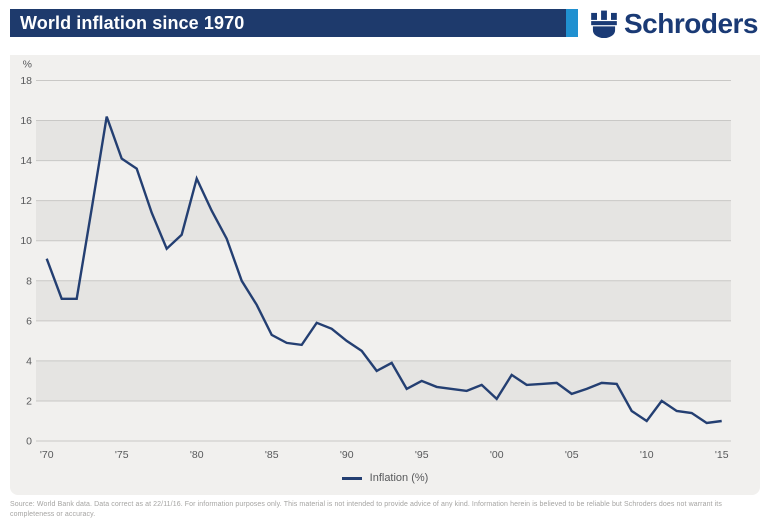 The height and width of the screenshot is (528, 770). Describe the element at coordinates (691, 23) in the screenshot. I see `brand-wordmark: Schroders` at that location.